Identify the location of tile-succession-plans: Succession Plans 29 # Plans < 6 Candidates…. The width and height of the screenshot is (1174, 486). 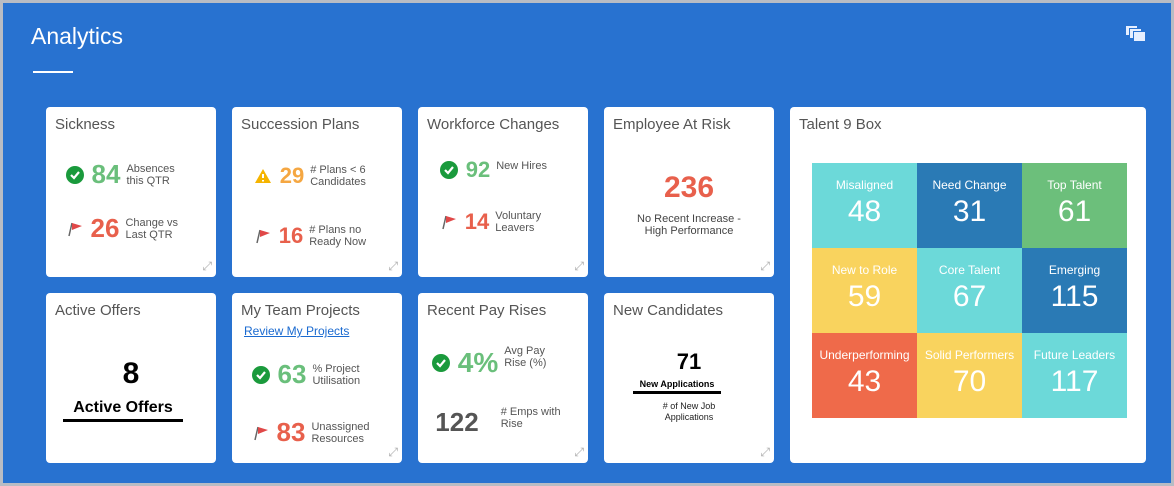
(317, 192).